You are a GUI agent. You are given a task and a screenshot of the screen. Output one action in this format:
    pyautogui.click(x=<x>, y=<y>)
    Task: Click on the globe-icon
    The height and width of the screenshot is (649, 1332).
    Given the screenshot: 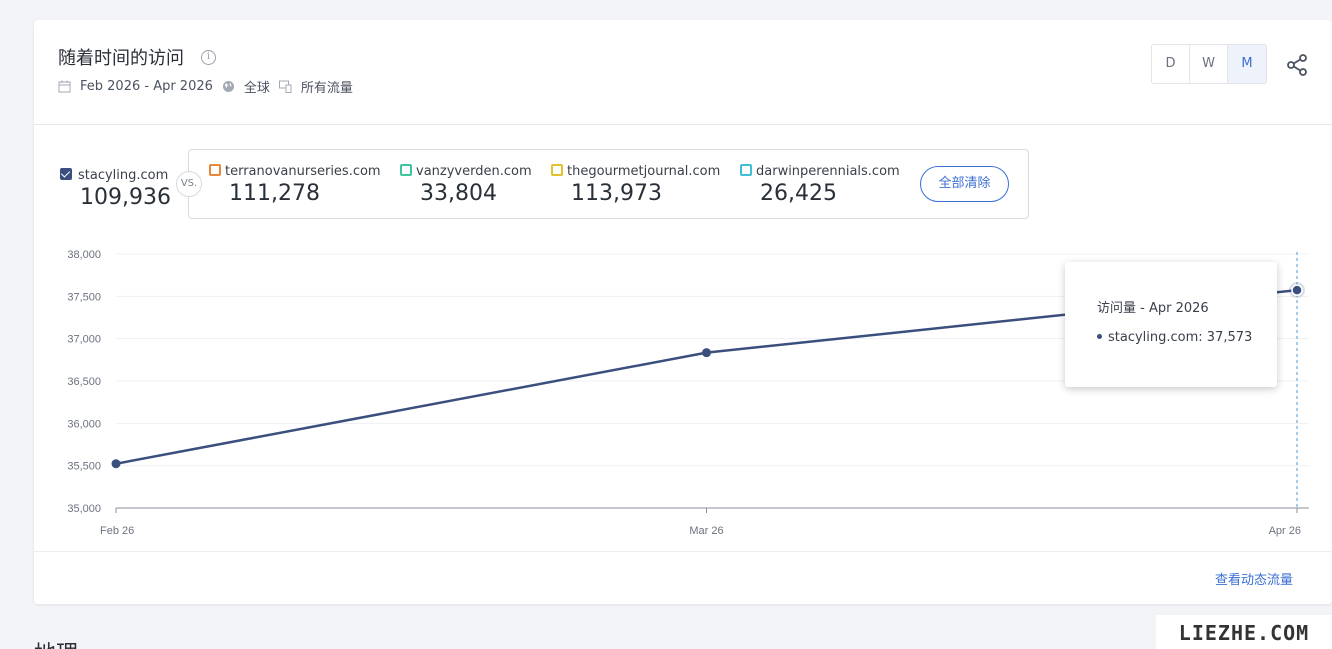 What is the action you would take?
    pyautogui.click(x=228, y=86)
    